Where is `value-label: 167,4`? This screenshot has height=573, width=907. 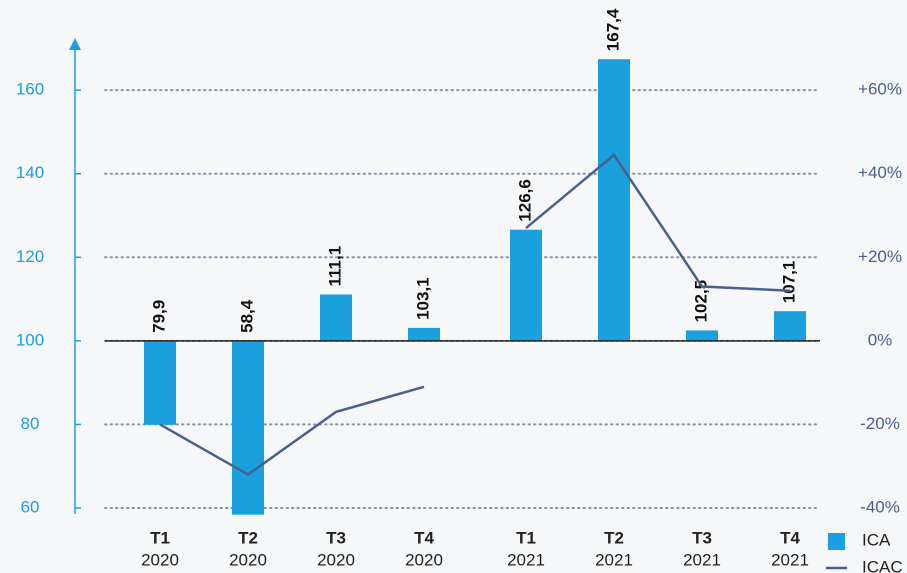
value-label: 167,4 is located at coordinates (612, 29).